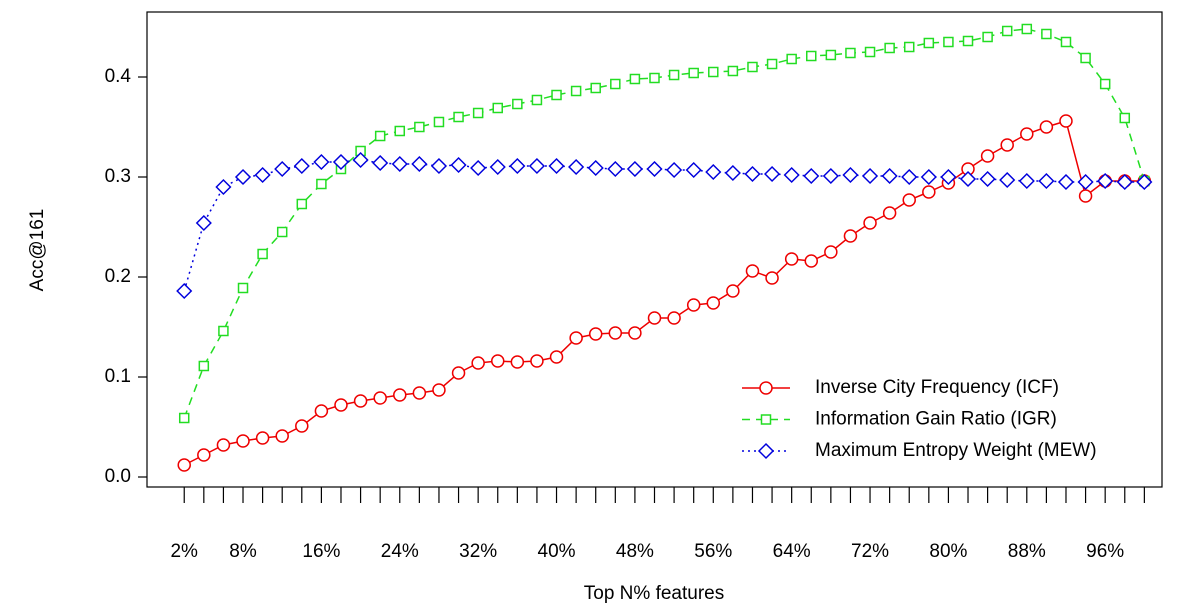 This screenshot has height=606, width=1179. What do you see at coordinates (37, 250) in the screenshot?
I see `y-axis-label: Acc@161` at bounding box center [37, 250].